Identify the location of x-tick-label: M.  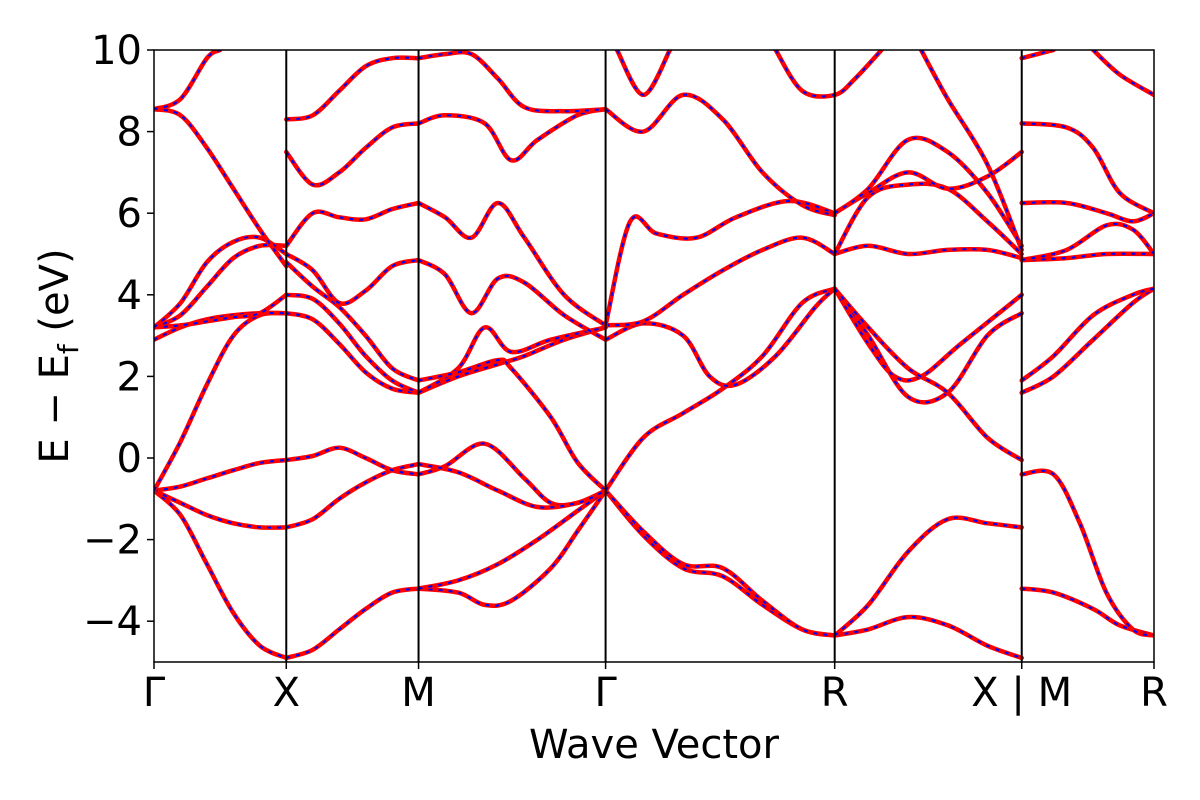
(418, 693).